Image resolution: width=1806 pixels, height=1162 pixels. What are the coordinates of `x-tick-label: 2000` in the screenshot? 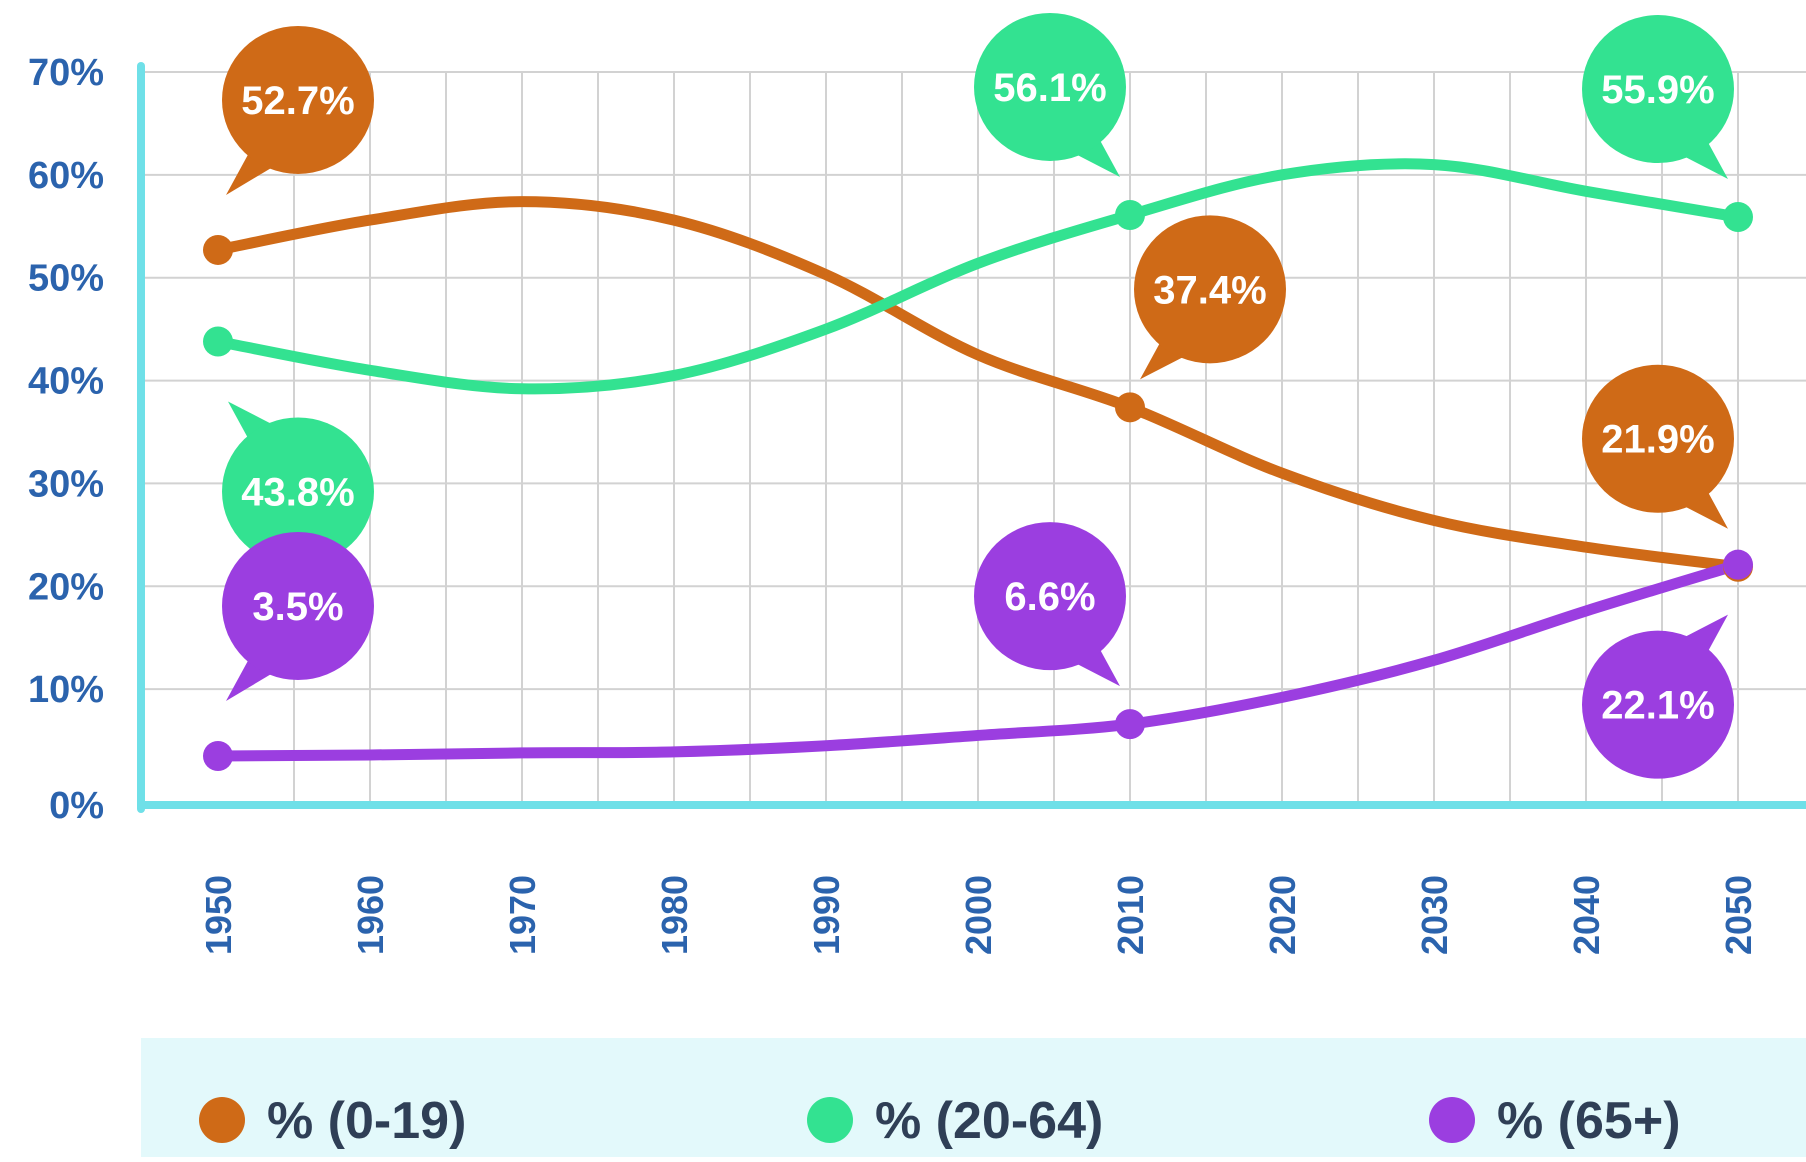 It's located at (978, 915).